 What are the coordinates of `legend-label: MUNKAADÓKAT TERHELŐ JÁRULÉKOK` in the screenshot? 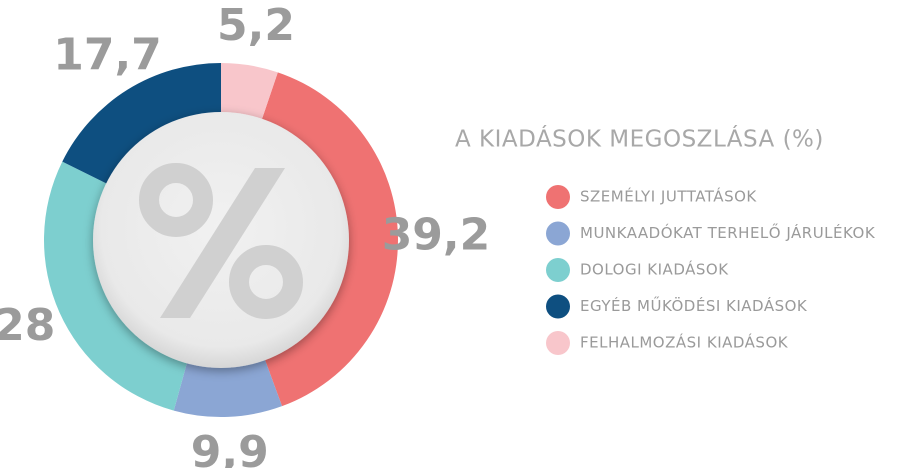 It's located at (728, 232).